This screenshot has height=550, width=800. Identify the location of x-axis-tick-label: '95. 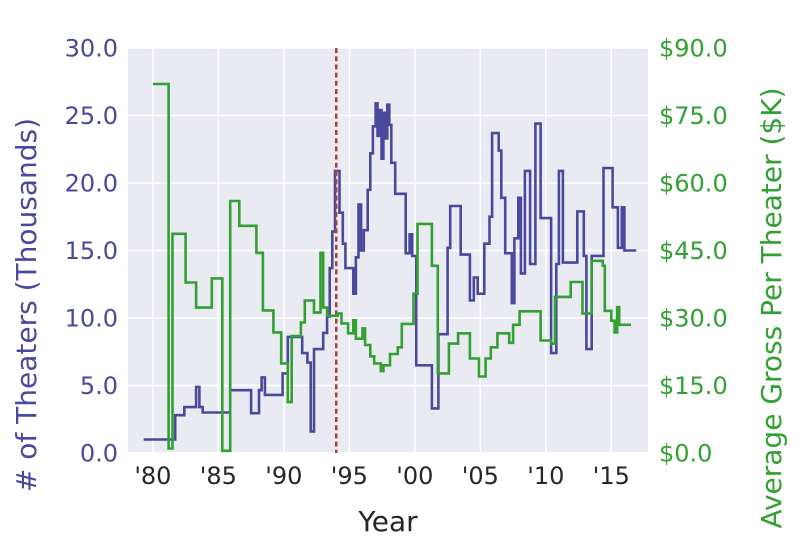
(349, 476).